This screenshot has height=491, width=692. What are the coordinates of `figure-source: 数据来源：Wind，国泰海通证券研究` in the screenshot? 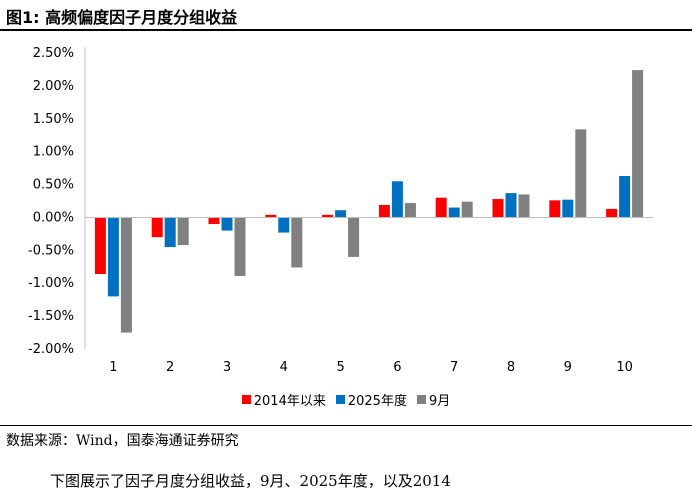 It's located at (122, 441).